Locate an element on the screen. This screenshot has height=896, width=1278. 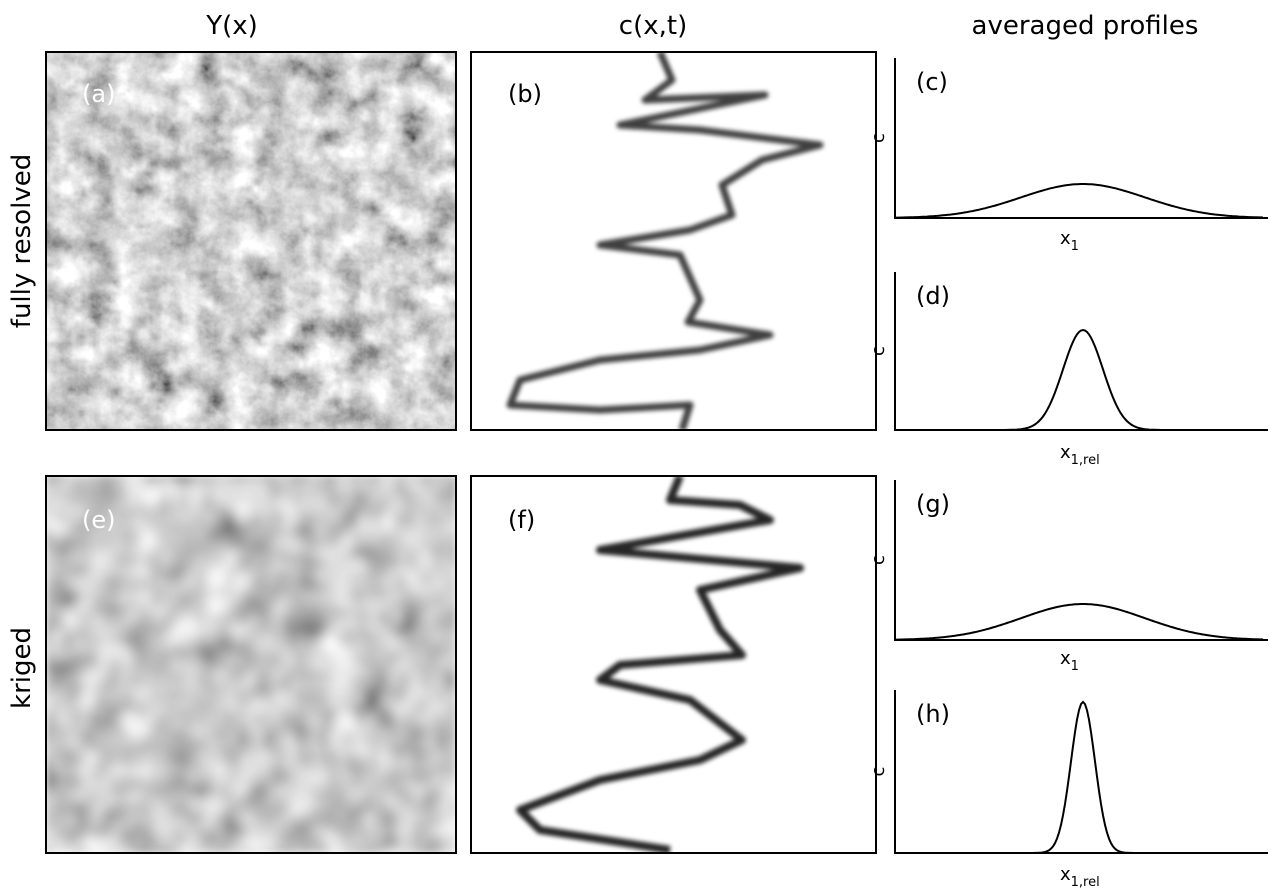
column-header: Y(x) is located at coordinates (231, 26).